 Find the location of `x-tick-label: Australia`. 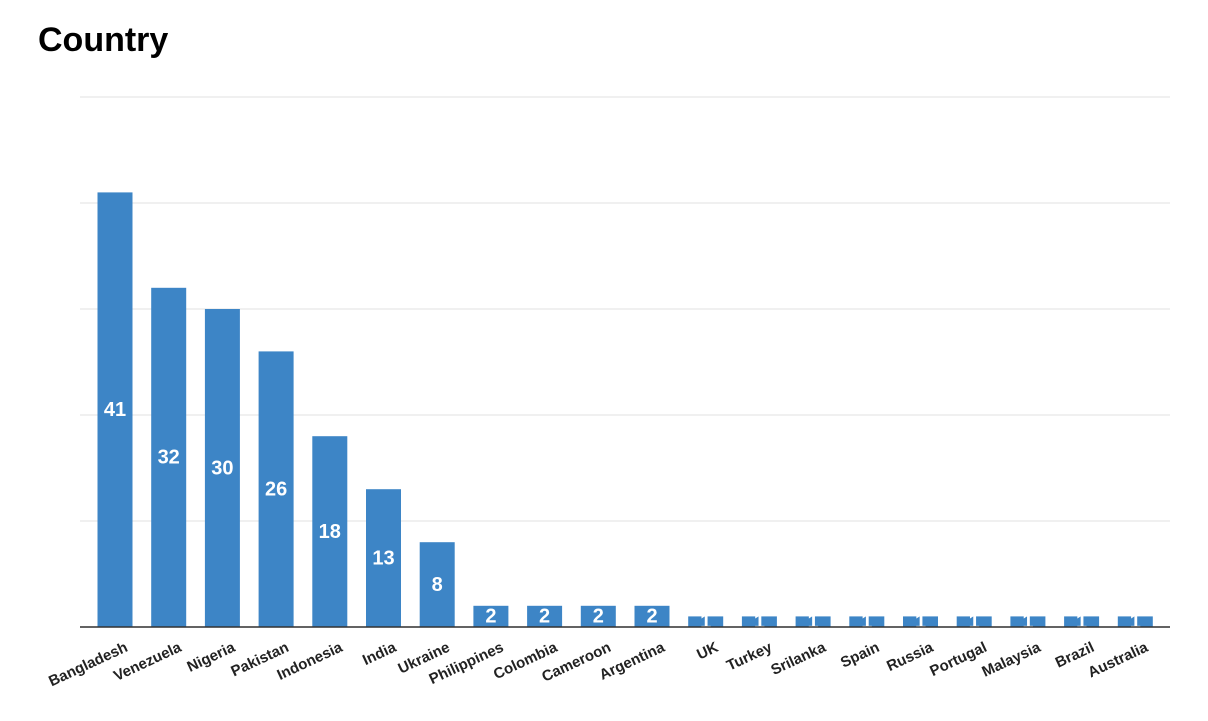

x-tick-label: Australia is located at coordinates (1118, 660).